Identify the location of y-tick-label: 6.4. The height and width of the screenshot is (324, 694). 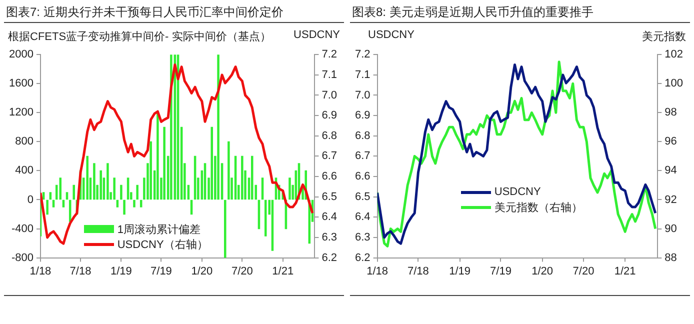
(362, 217).